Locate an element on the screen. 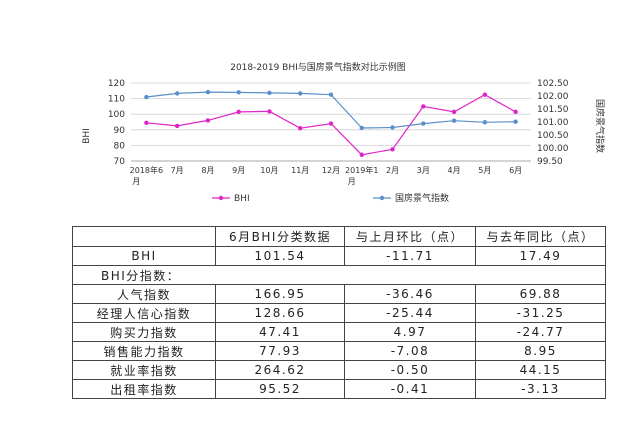 Image resolution: width=637 pixels, height=429 pixels. row-label: 就业率指数 is located at coordinates (144, 370).